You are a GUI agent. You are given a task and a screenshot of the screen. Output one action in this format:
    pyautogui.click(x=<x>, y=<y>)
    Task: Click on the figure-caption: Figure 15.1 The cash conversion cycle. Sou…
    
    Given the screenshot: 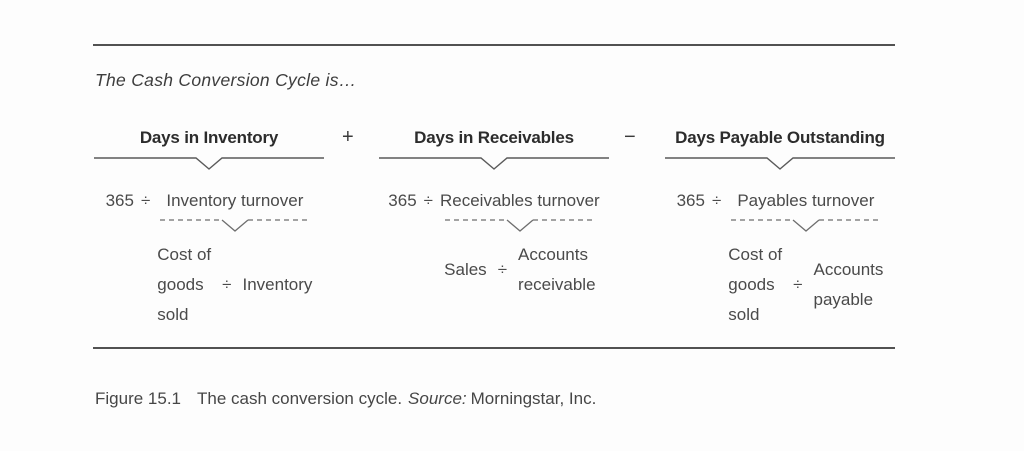 What is the action you would take?
    pyautogui.click(x=345, y=399)
    